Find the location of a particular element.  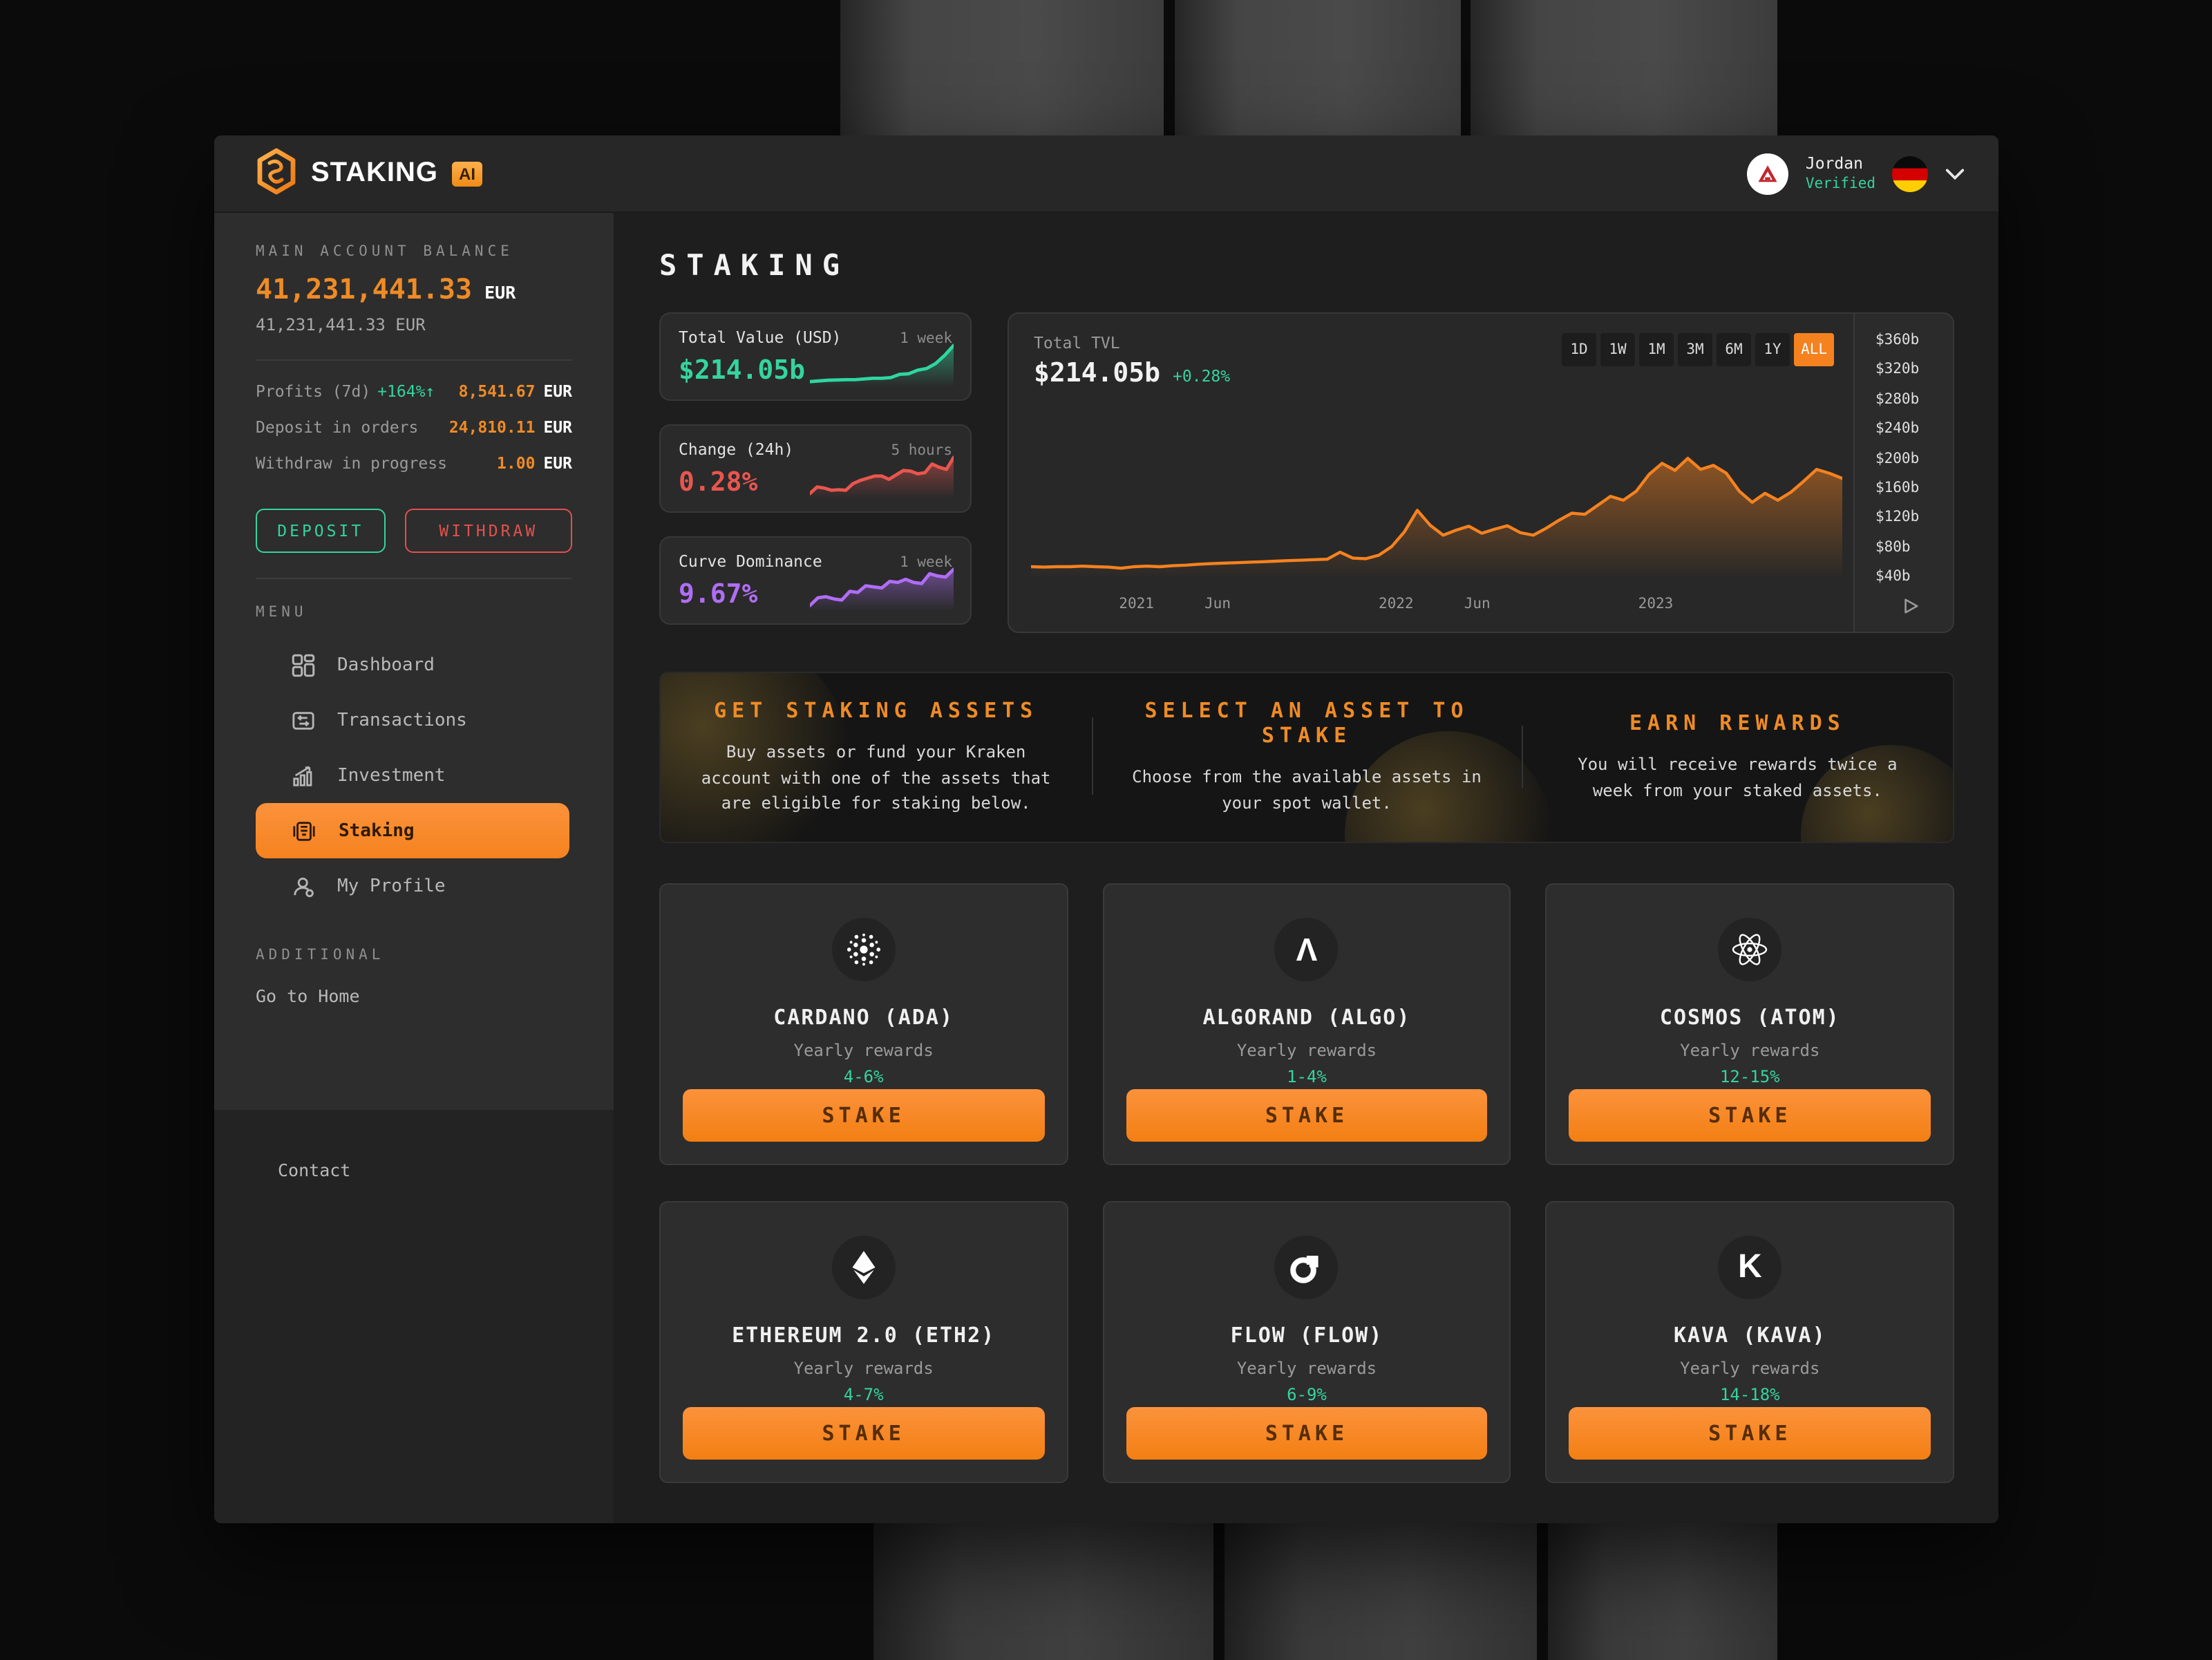

user-area: Jordan Verified is located at coordinates (1856, 173).